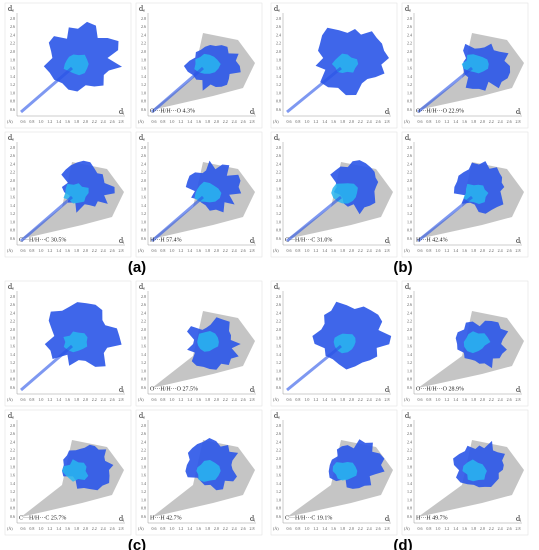  Describe the element at coordinates (402, 267) in the screenshot. I see `group-label: (b)` at that location.